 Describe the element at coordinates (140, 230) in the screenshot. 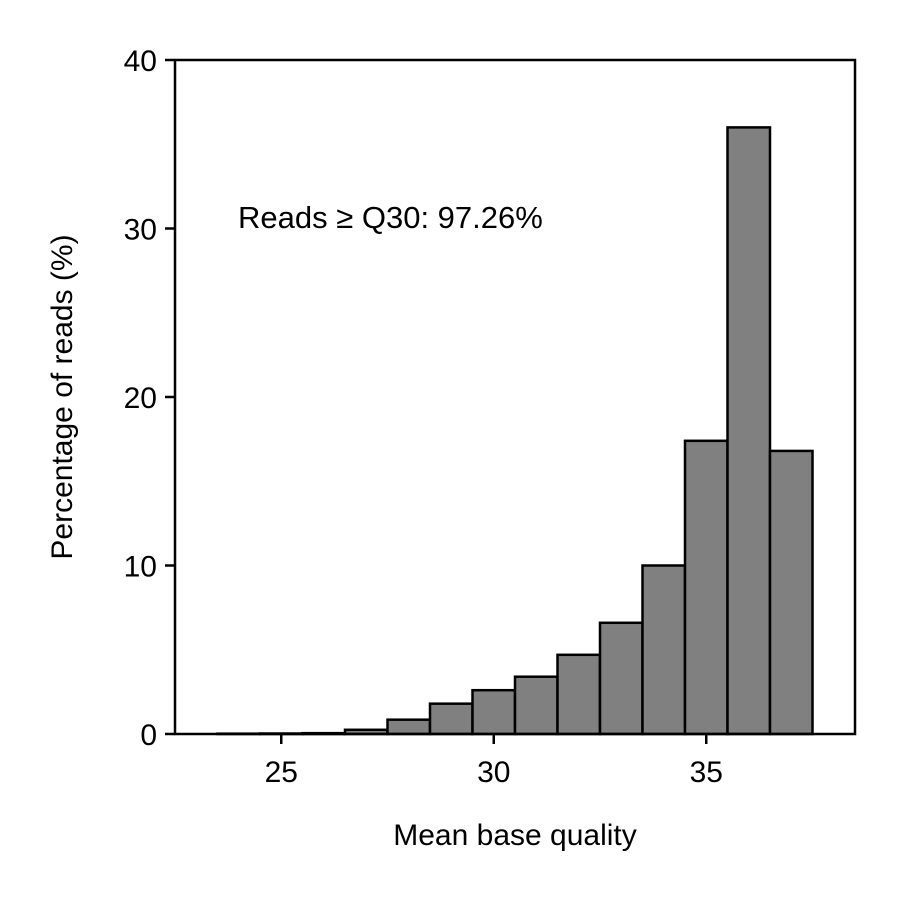

I see `y-tick-label: 30` at that location.